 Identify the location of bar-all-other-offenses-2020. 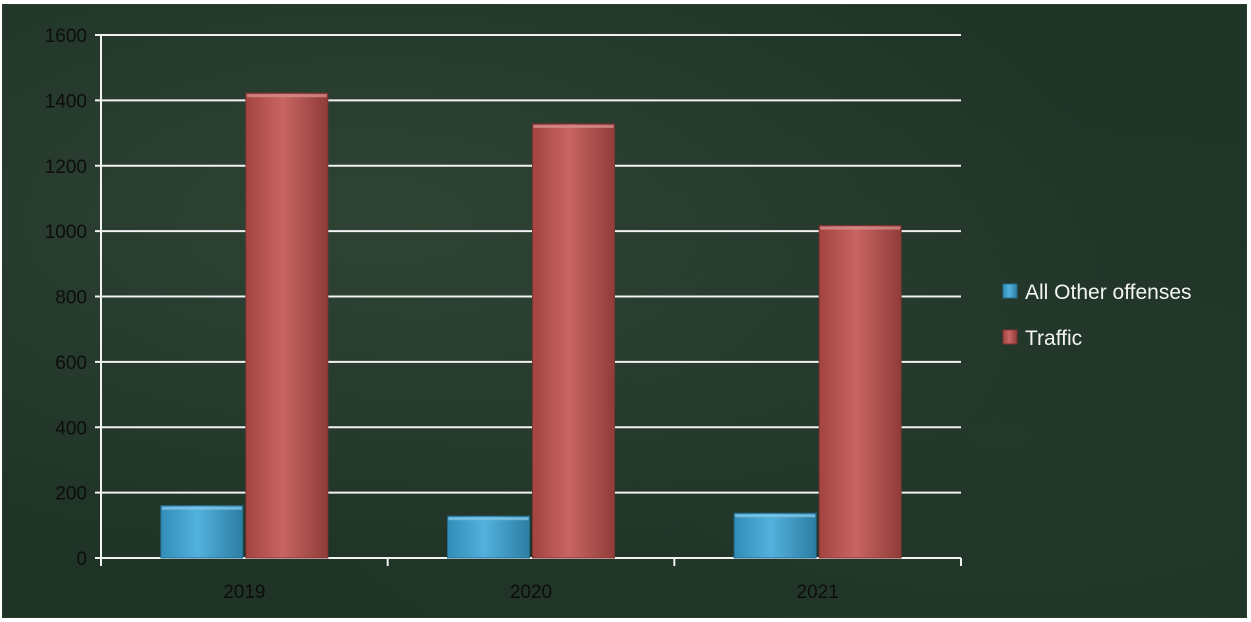
(488, 537).